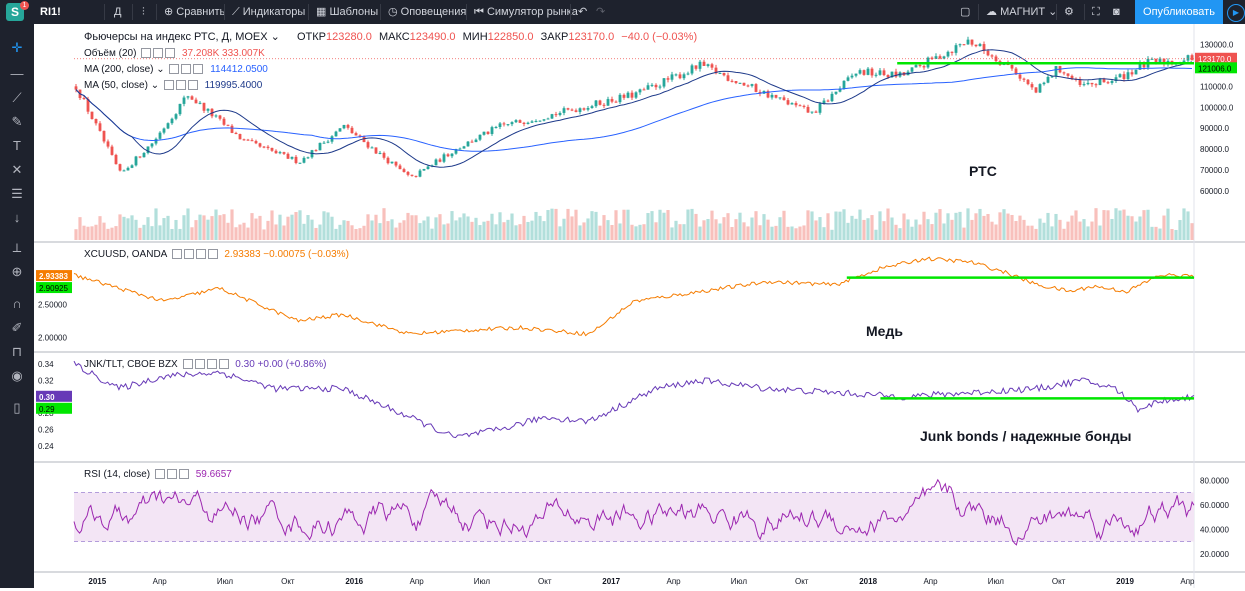 The width and height of the screenshot is (1245, 591). I want to click on ma200-legend: MA (200, close) ⌄ 114412.0500, so click(176, 69).